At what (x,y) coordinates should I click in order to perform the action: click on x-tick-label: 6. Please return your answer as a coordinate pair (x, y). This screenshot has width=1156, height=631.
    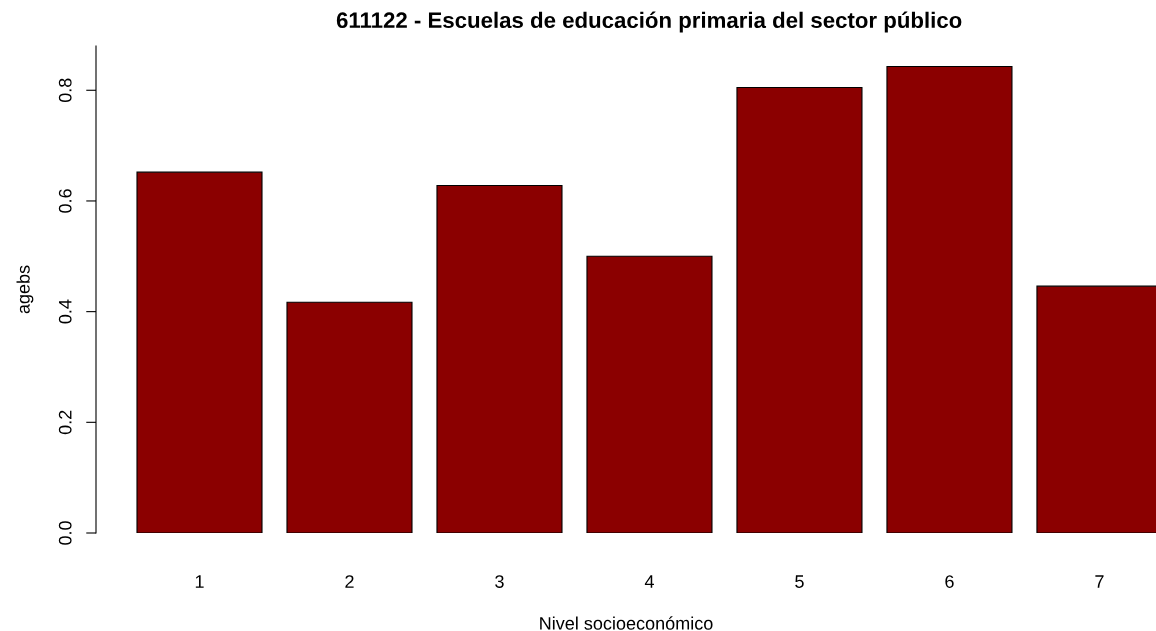
    Looking at the image, I should click on (949, 581).